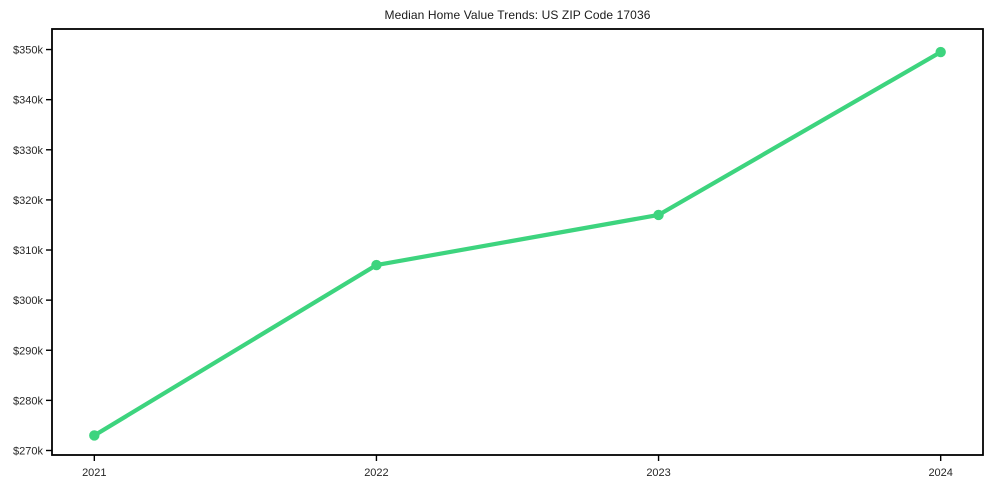 The image size is (990, 490). What do you see at coordinates (658, 473) in the screenshot?
I see `x-axis-tick-label: 2023` at bounding box center [658, 473].